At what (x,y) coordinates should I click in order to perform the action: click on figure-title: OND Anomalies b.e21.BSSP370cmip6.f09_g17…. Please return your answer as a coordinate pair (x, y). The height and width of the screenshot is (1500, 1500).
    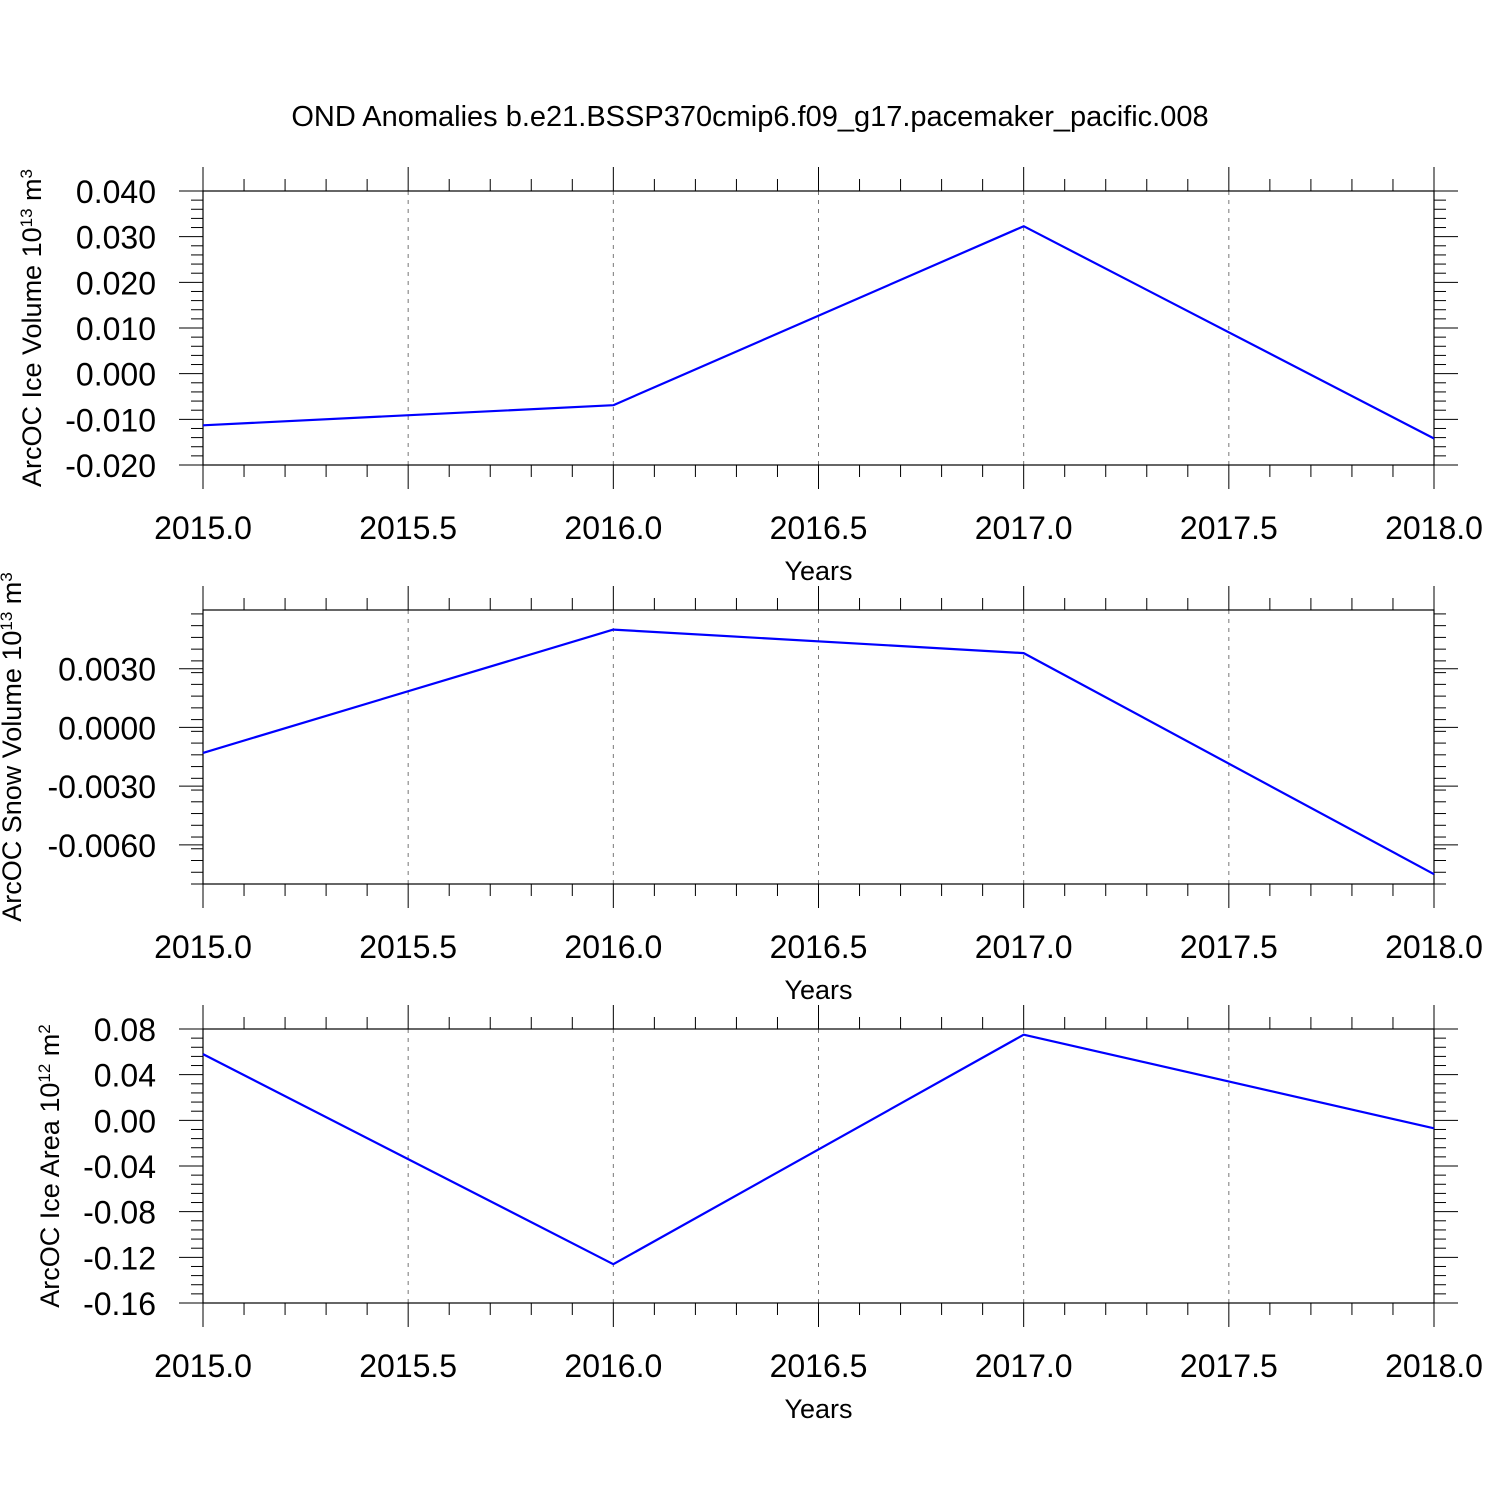
    Looking at the image, I should click on (749, 117).